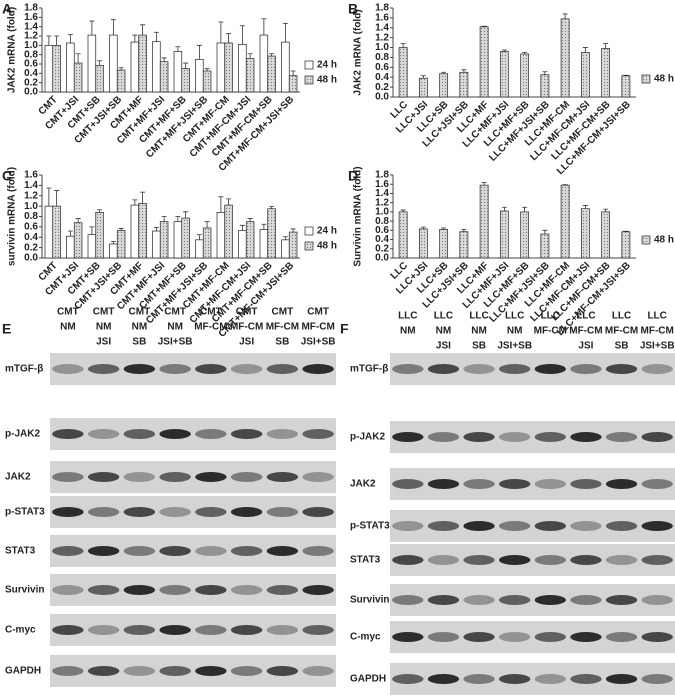  I want to click on y-tick-label: 1.6, so click(31, 17).